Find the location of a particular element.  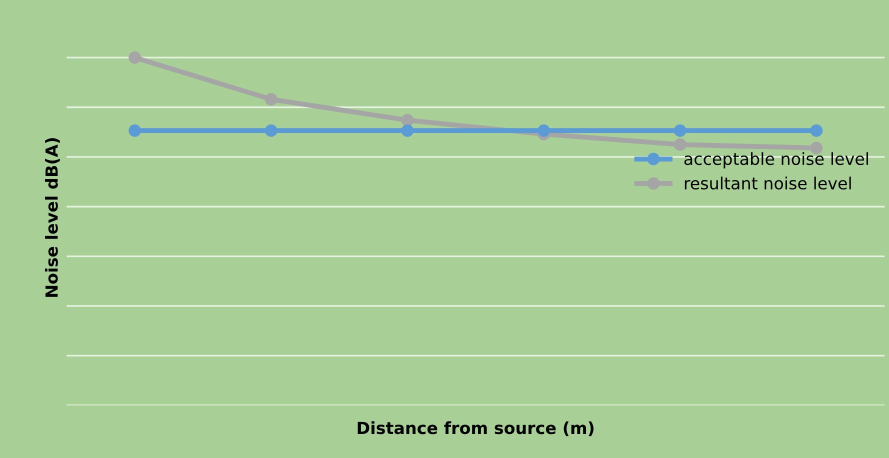

y-axis-title: Noise level dB(A) is located at coordinates (52, 217).